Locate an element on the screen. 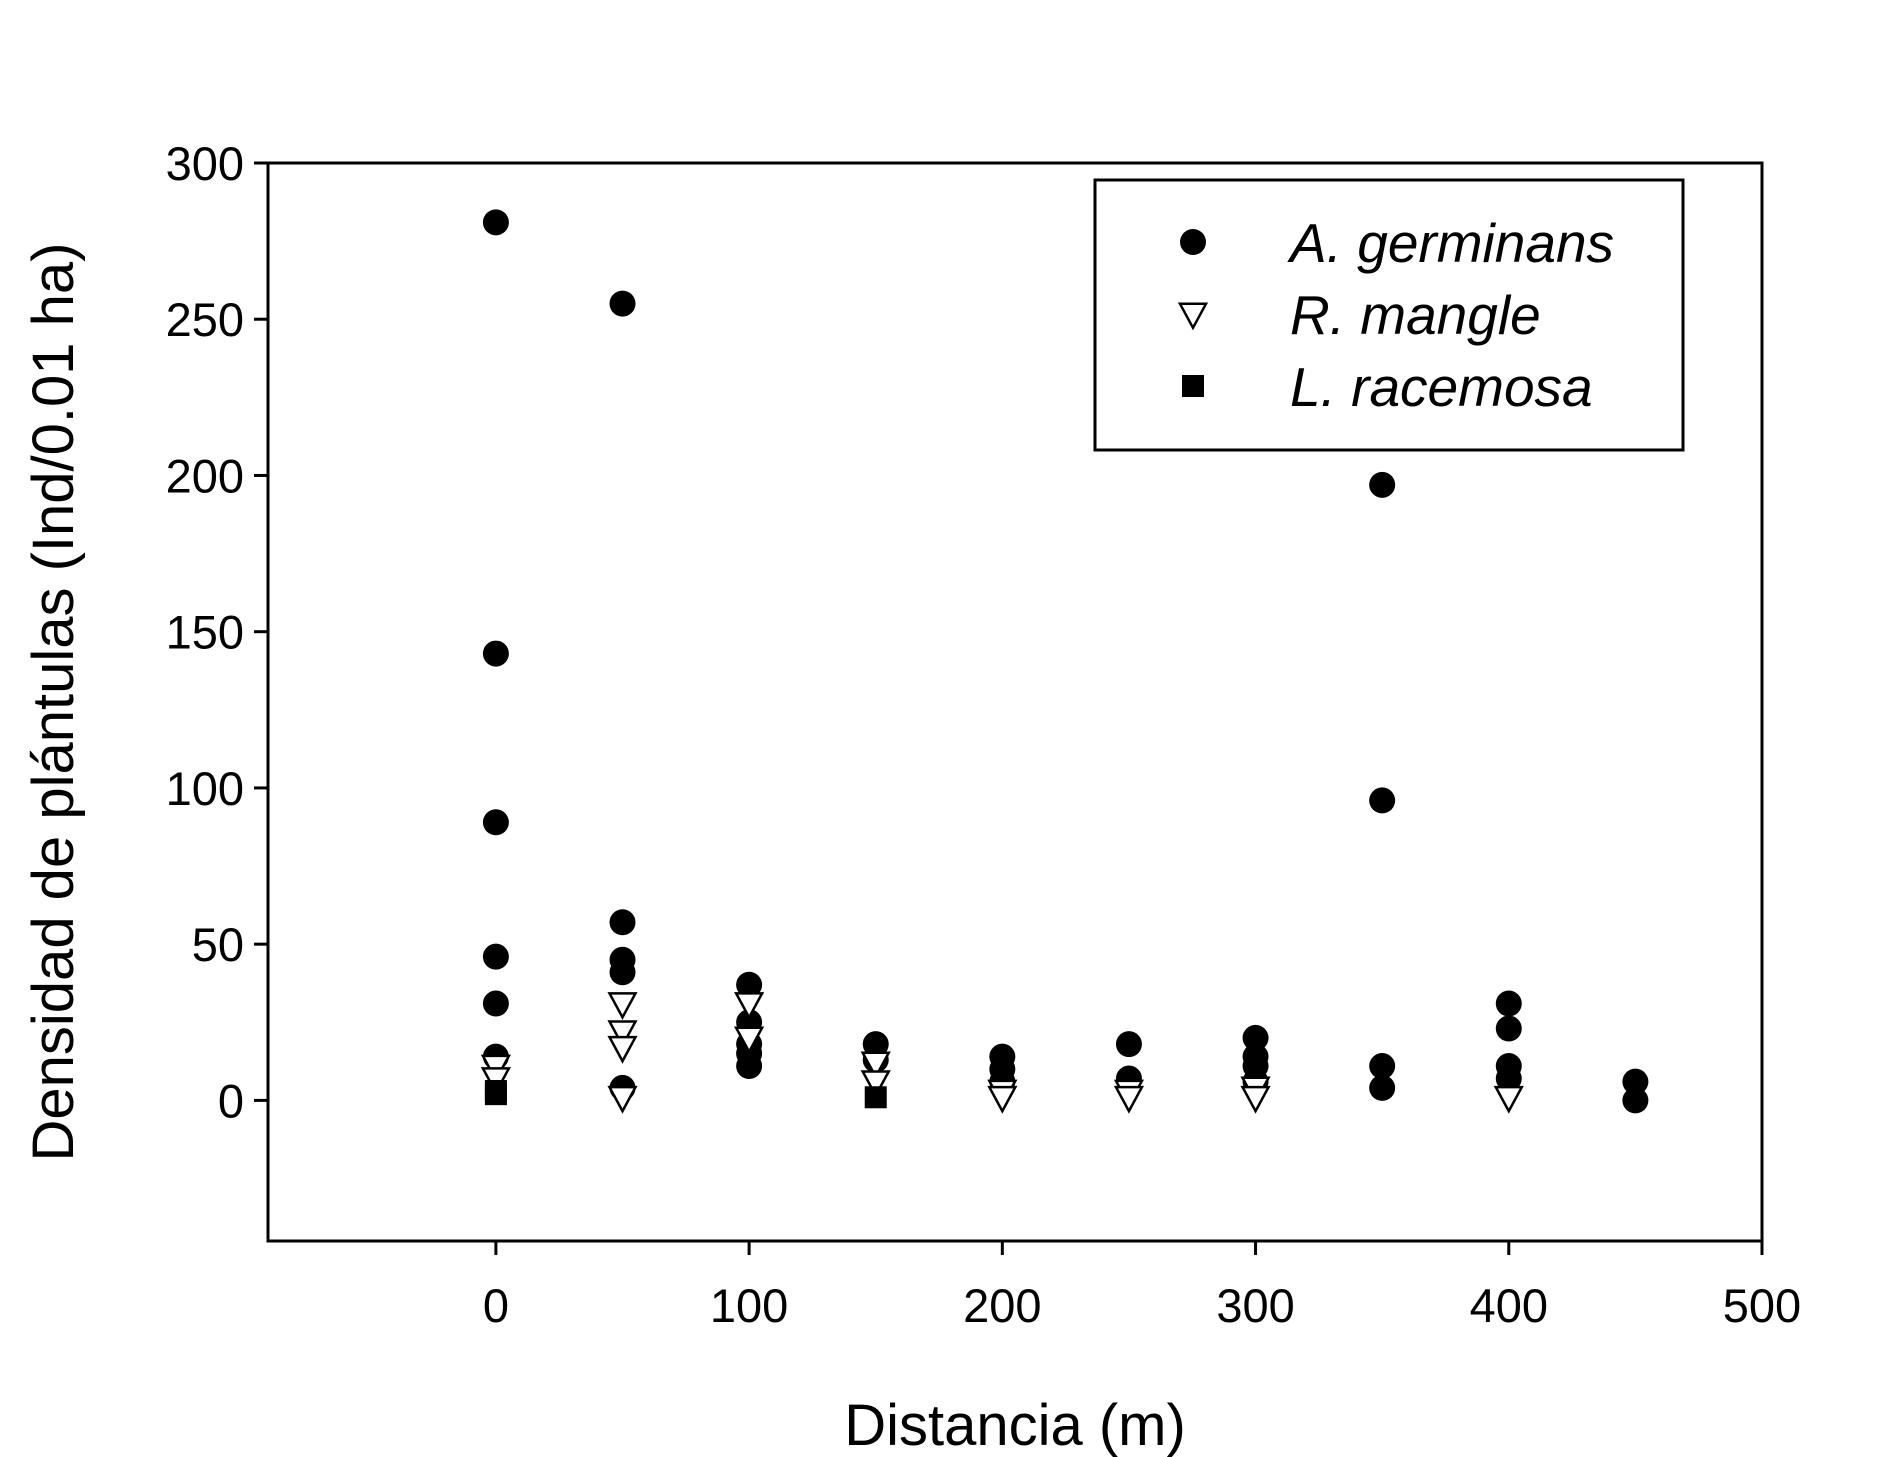  x-axis: 0 100 200 300 400 500 is located at coordinates (1142, 1286).